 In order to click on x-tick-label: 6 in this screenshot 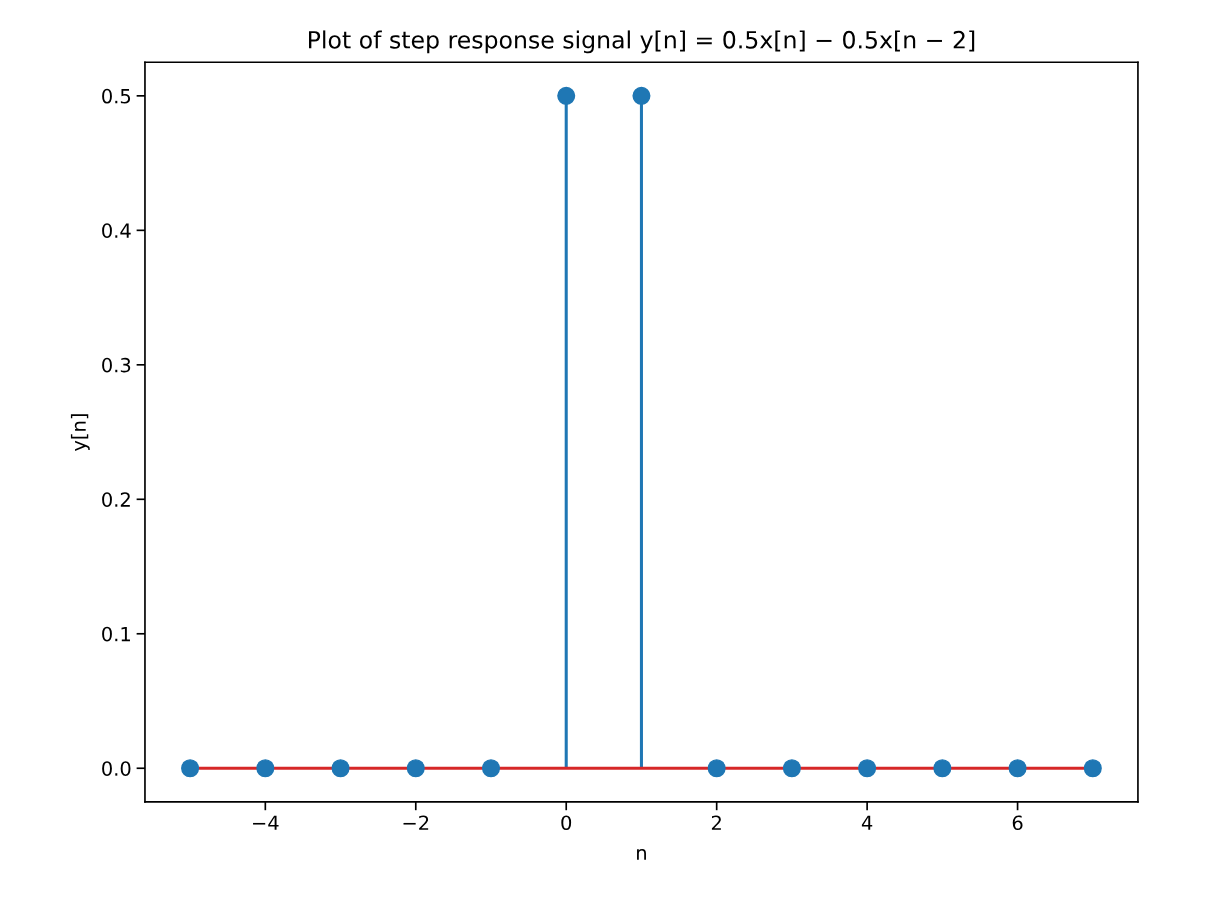, I will do `click(1017, 823)`.